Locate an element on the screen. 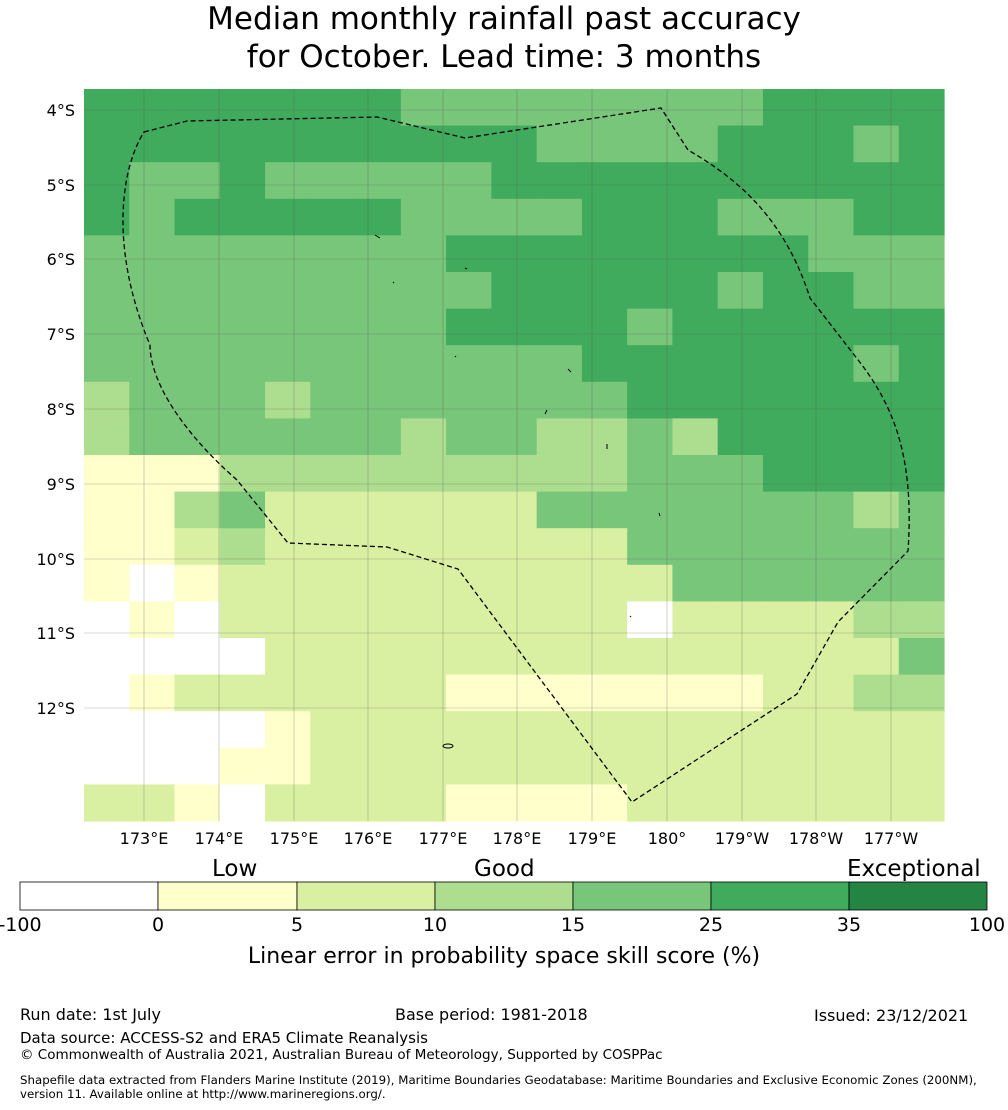  colorbar-segment is located at coordinates (227, 896).